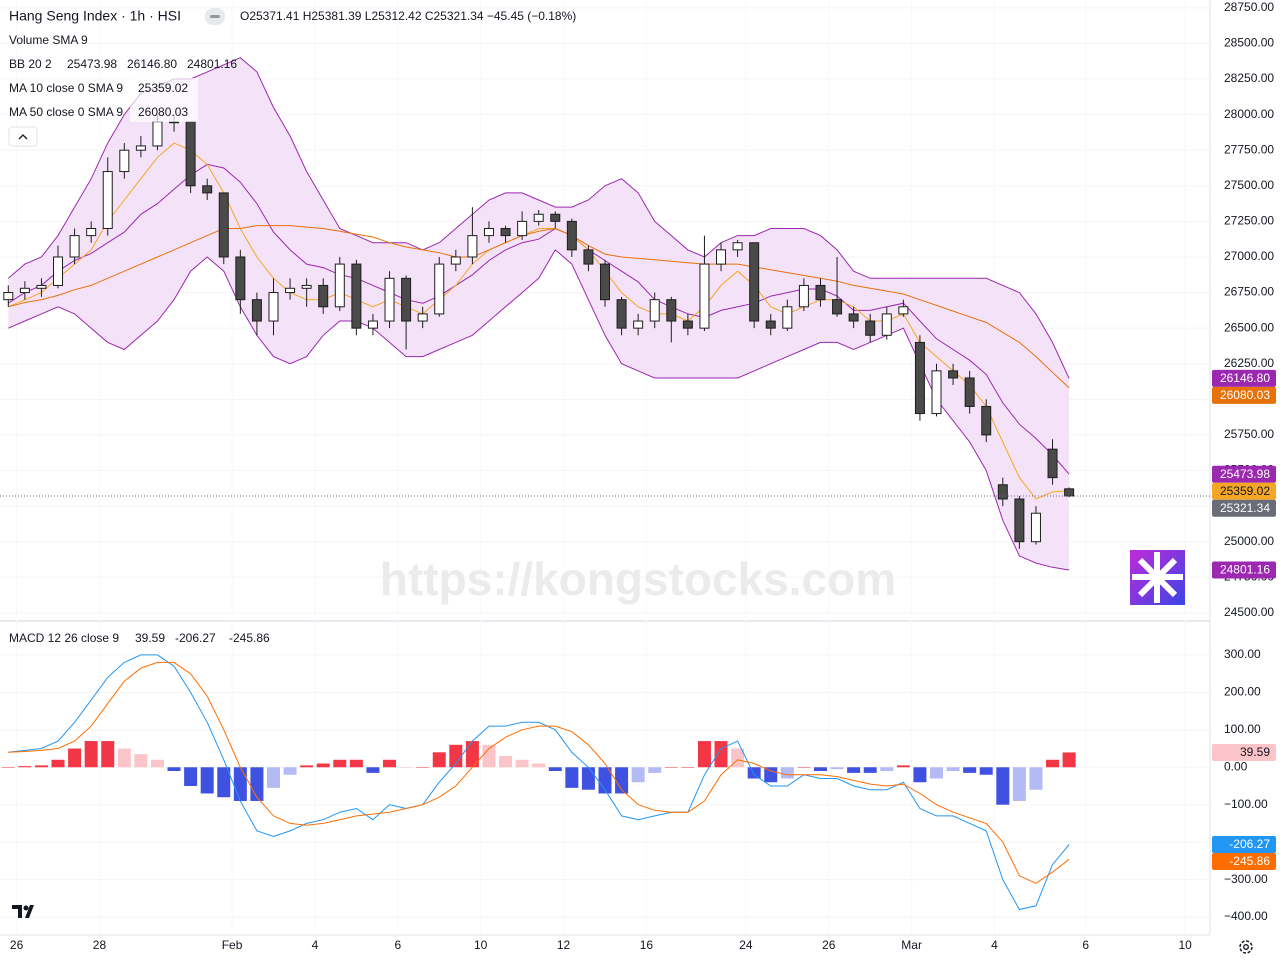 The image size is (1280, 960). I want to click on ma50-value: 26080.03, so click(163, 112).